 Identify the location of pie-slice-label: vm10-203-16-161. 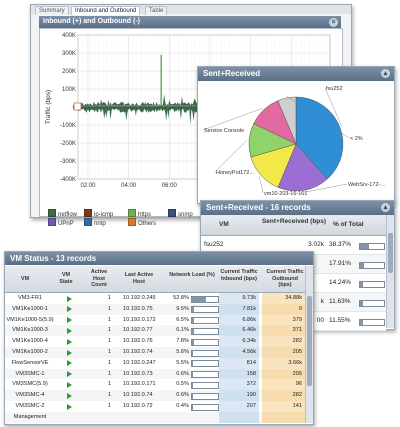
(285, 194).